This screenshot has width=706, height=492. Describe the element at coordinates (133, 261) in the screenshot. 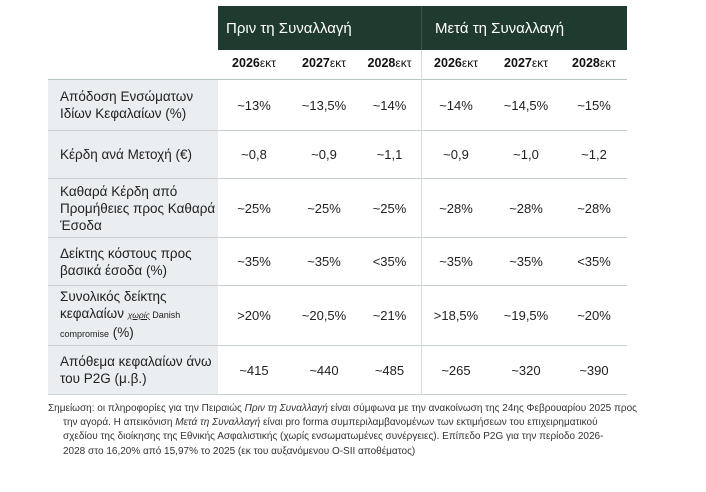

I see `row-label-cost-income: Δείκτης κόστους προς βασικά έσοδα (%)` at that location.